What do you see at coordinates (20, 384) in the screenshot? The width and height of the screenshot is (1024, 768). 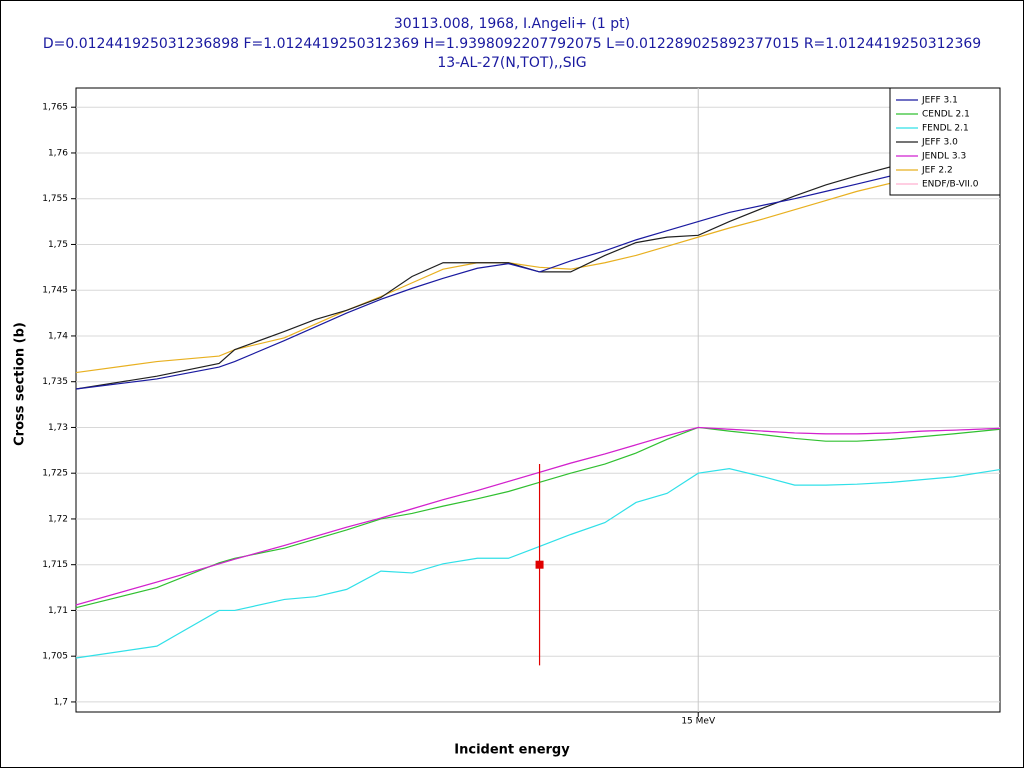 I see `y-axis-label: Cross section (b)` at bounding box center [20, 384].